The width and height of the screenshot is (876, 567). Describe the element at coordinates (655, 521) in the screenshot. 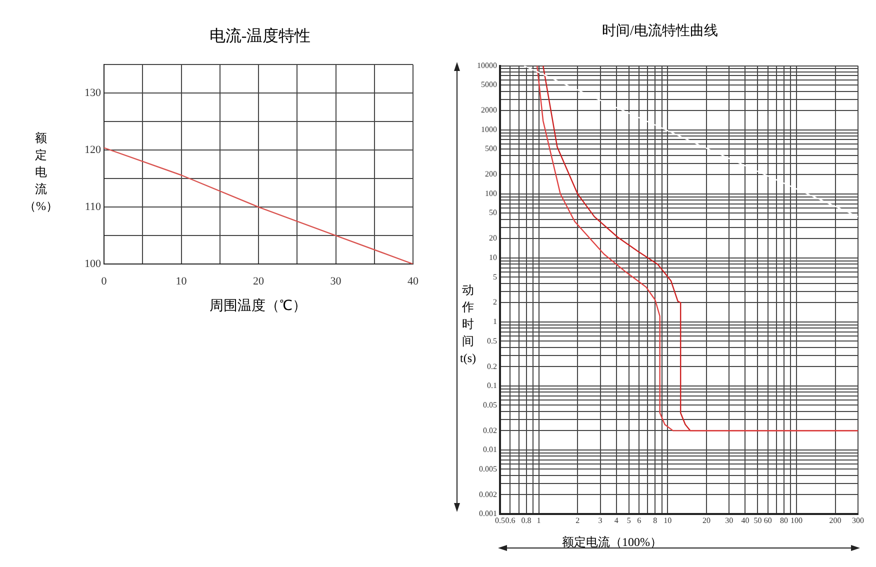

I see `x-tick-label: 8` at that location.